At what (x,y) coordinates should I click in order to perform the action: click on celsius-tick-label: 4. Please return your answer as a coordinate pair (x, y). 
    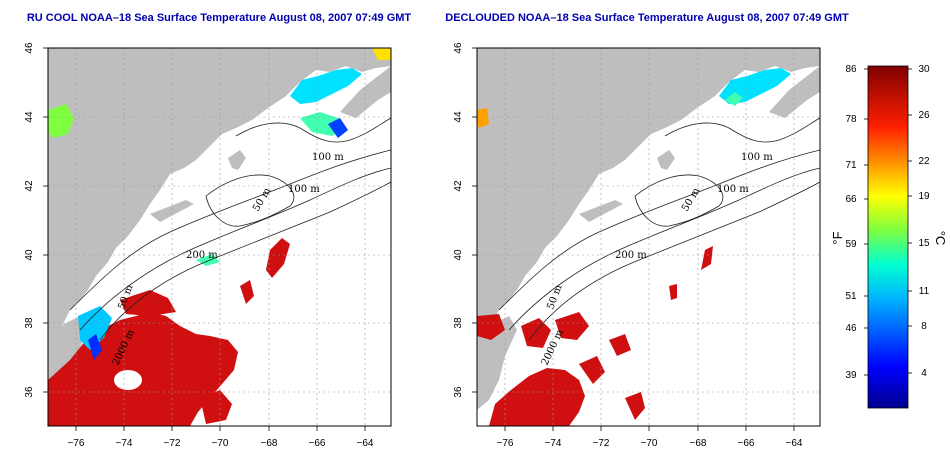
    Looking at the image, I should click on (924, 373).